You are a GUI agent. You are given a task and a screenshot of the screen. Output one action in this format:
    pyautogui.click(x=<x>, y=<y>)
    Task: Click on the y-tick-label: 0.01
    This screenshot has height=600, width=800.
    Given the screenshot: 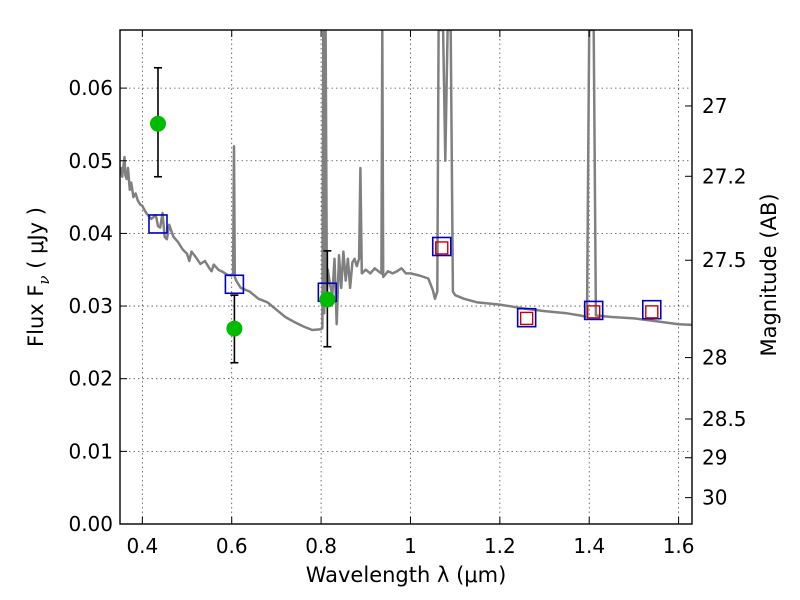 What is the action you would take?
    pyautogui.click(x=90, y=451)
    